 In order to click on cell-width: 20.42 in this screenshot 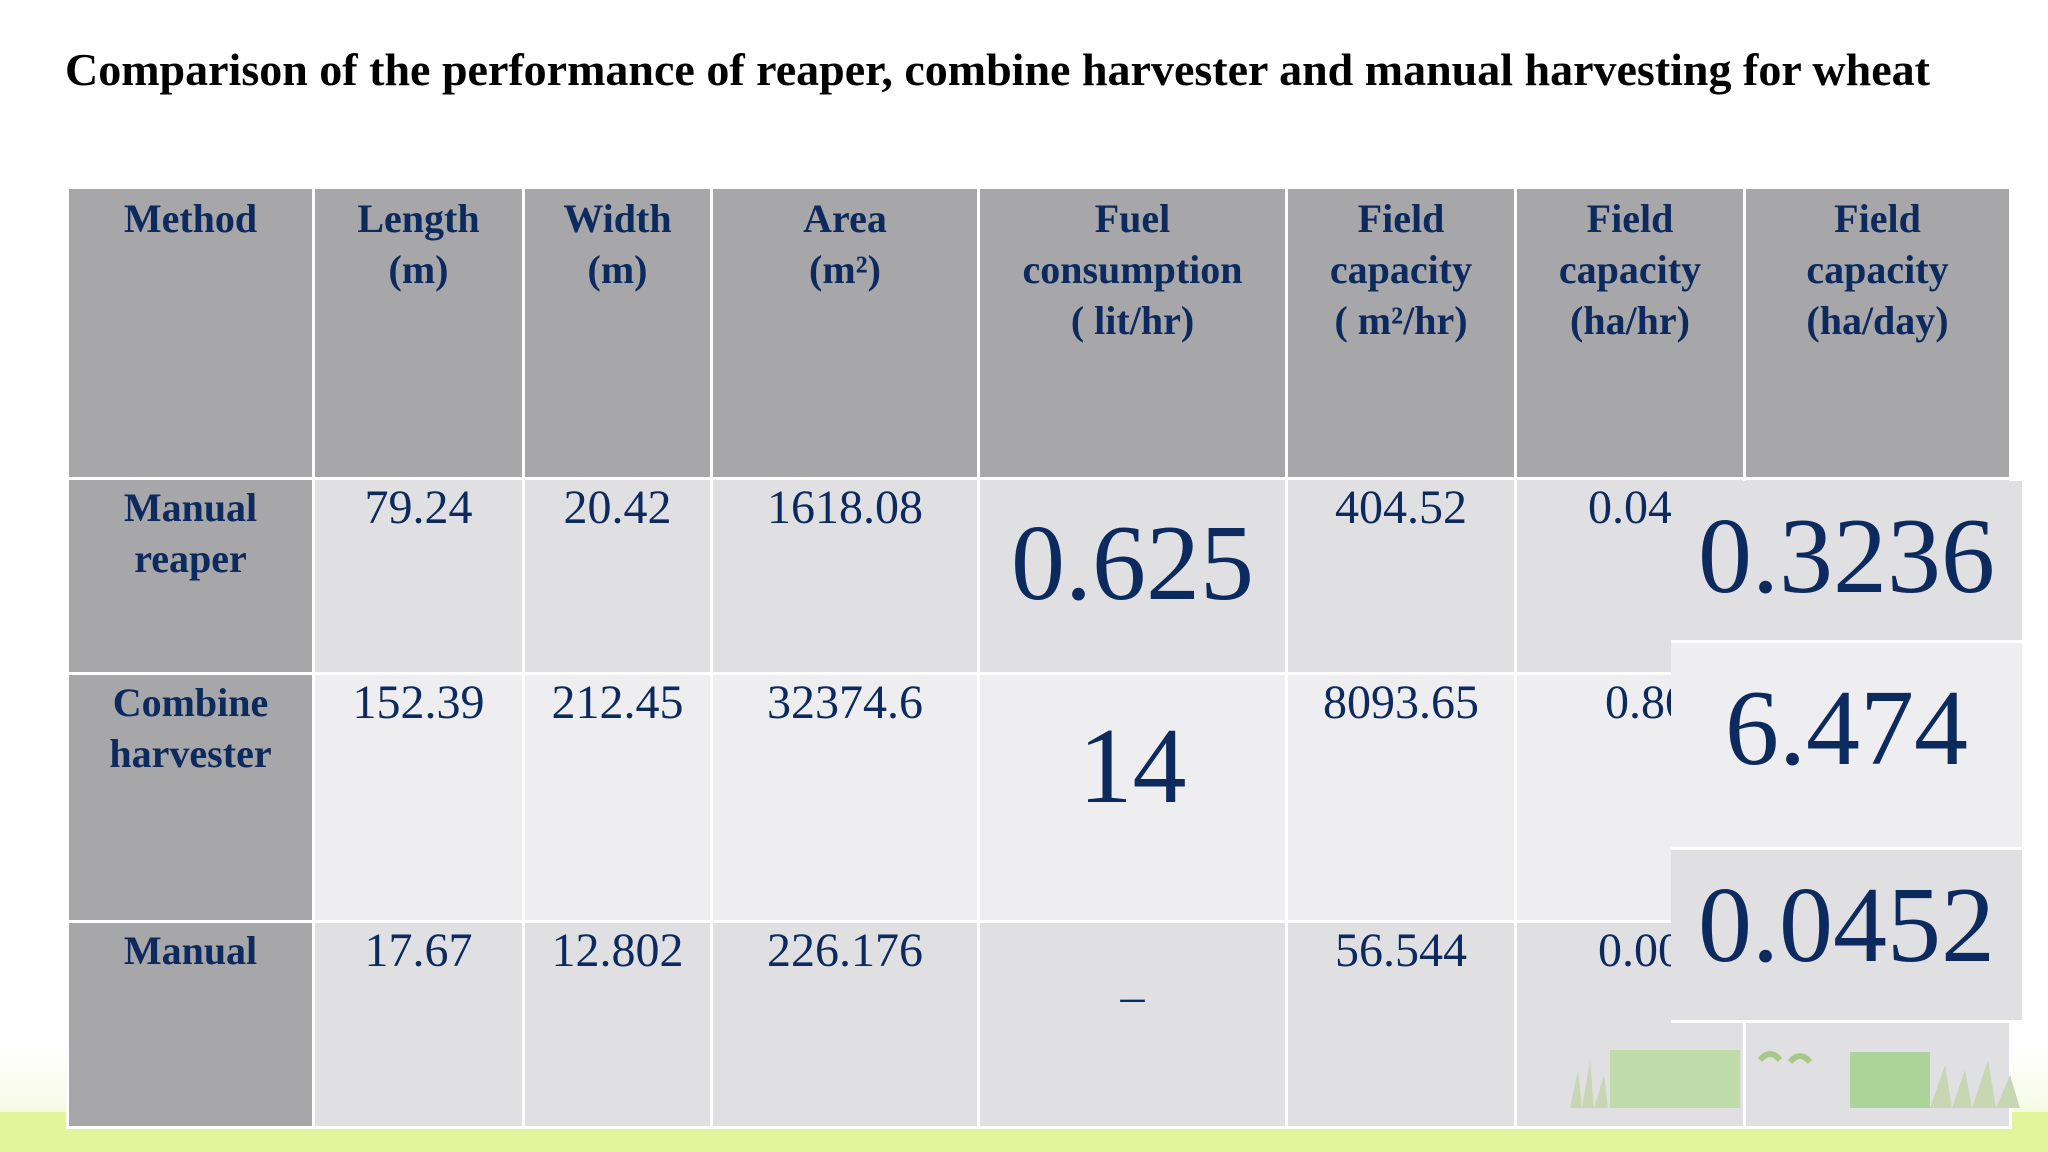, I will do `click(617, 576)`.